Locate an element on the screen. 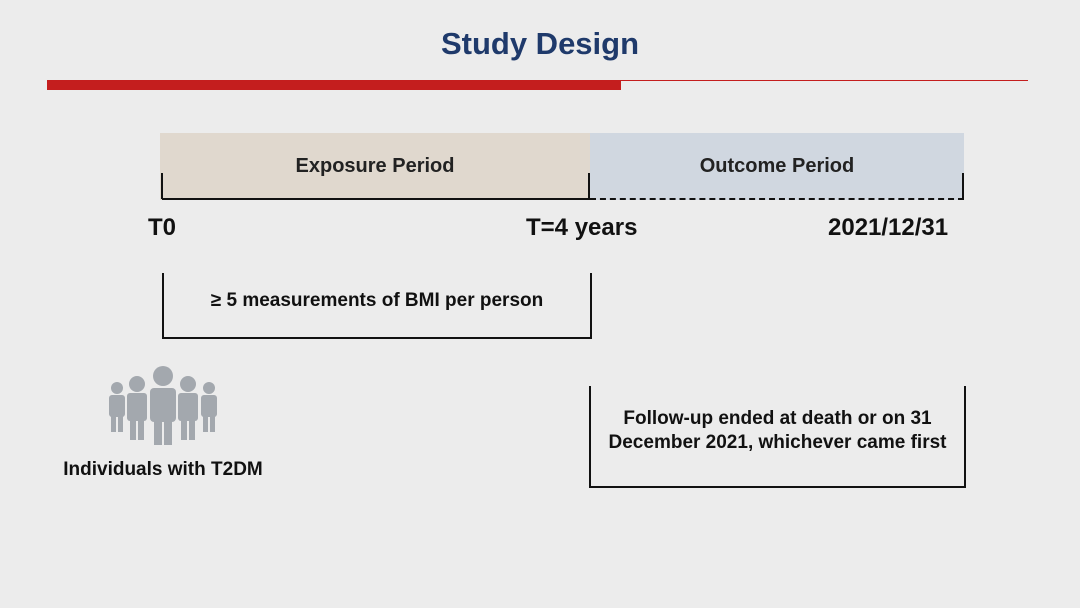  timeline-label-end: 2021/12/31 is located at coordinates (888, 227).